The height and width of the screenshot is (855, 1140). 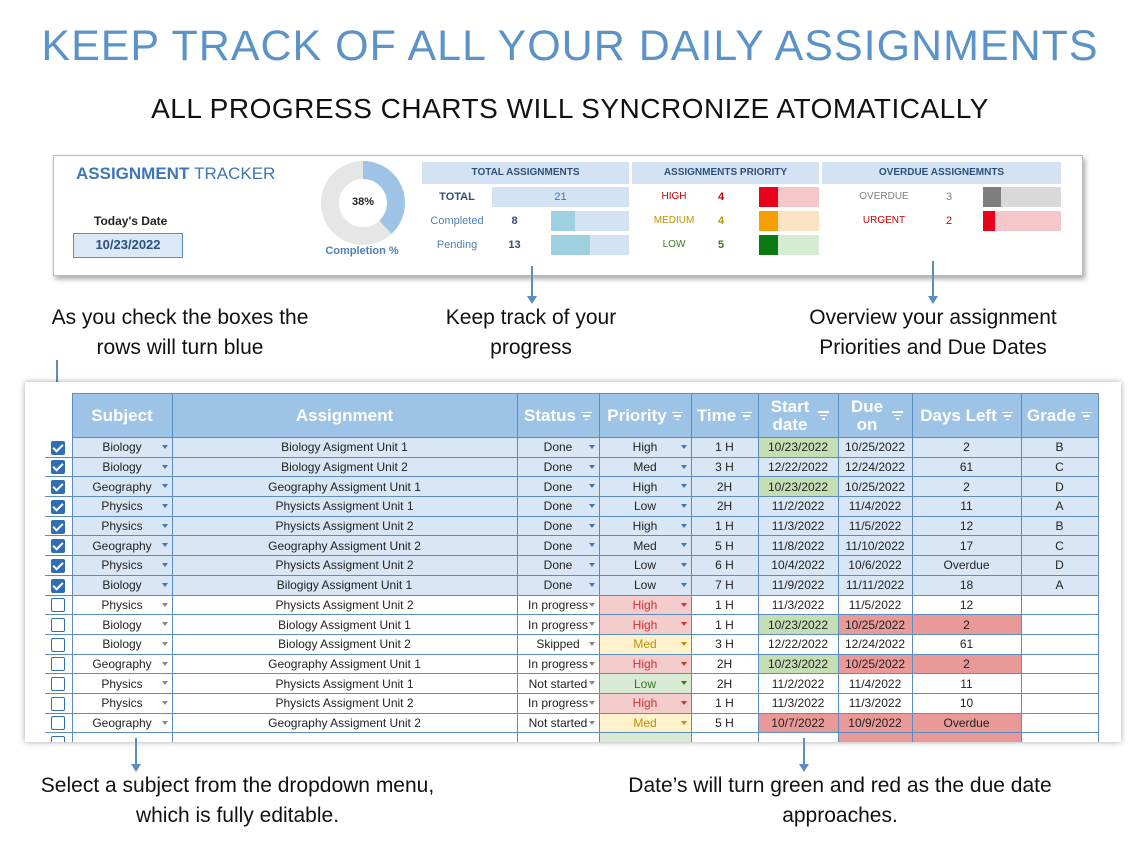 I want to click on assignment-cell: Geography Assigment Unit 2, so click(x=345, y=723).